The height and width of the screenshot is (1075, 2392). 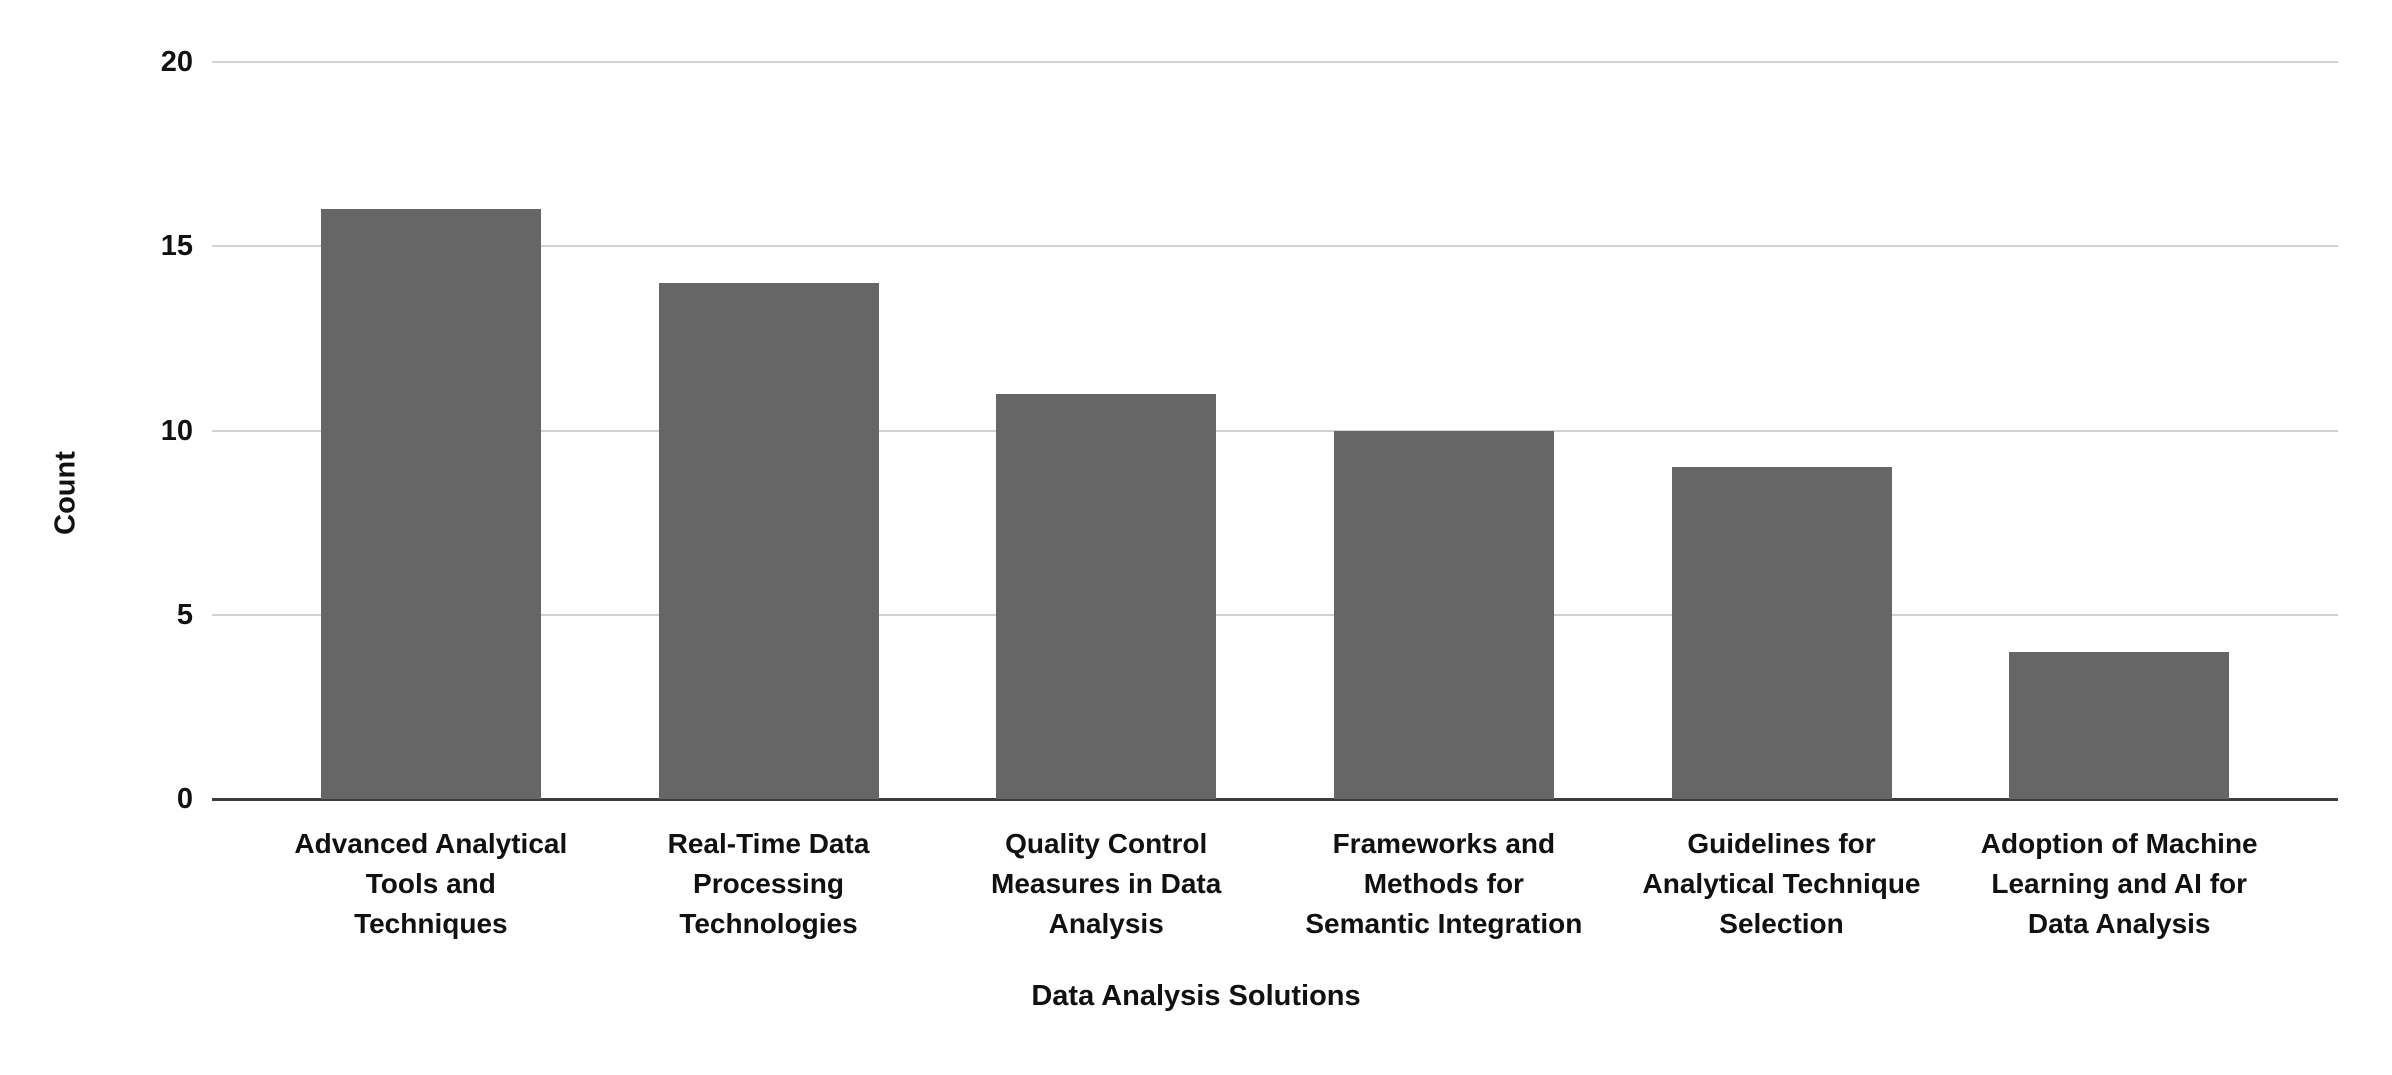 What do you see at coordinates (1781, 923) in the screenshot?
I see `category-label-line: Selection` at bounding box center [1781, 923].